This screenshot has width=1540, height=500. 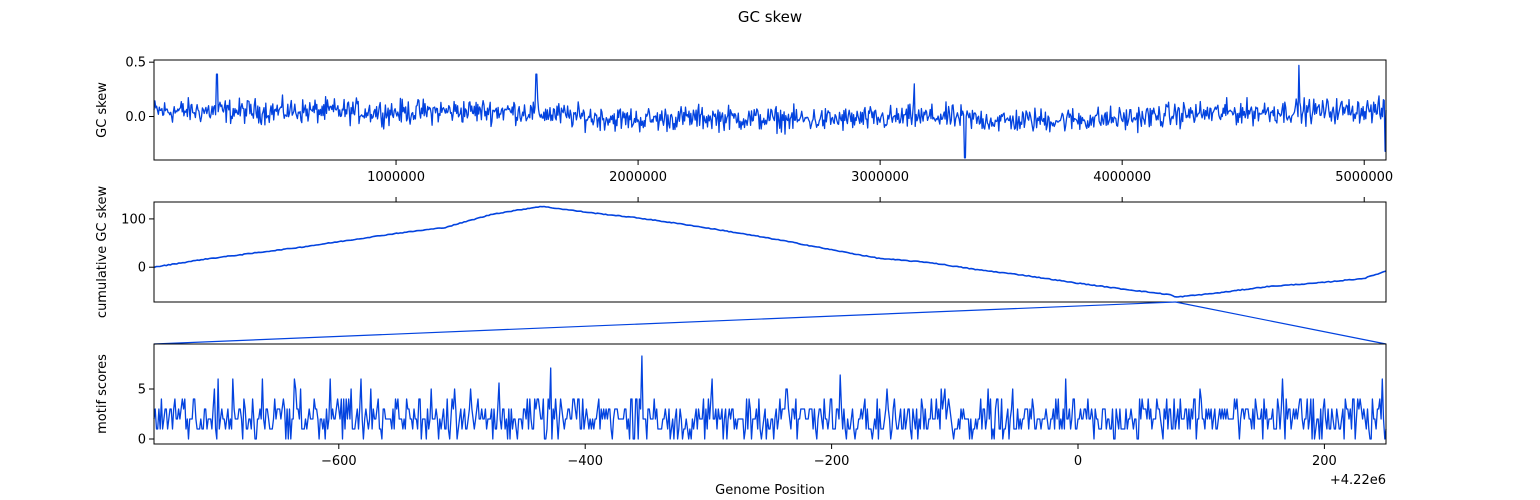 What do you see at coordinates (664, 323) in the screenshot?
I see `zoom-line-left` at bounding box center [664, 323].